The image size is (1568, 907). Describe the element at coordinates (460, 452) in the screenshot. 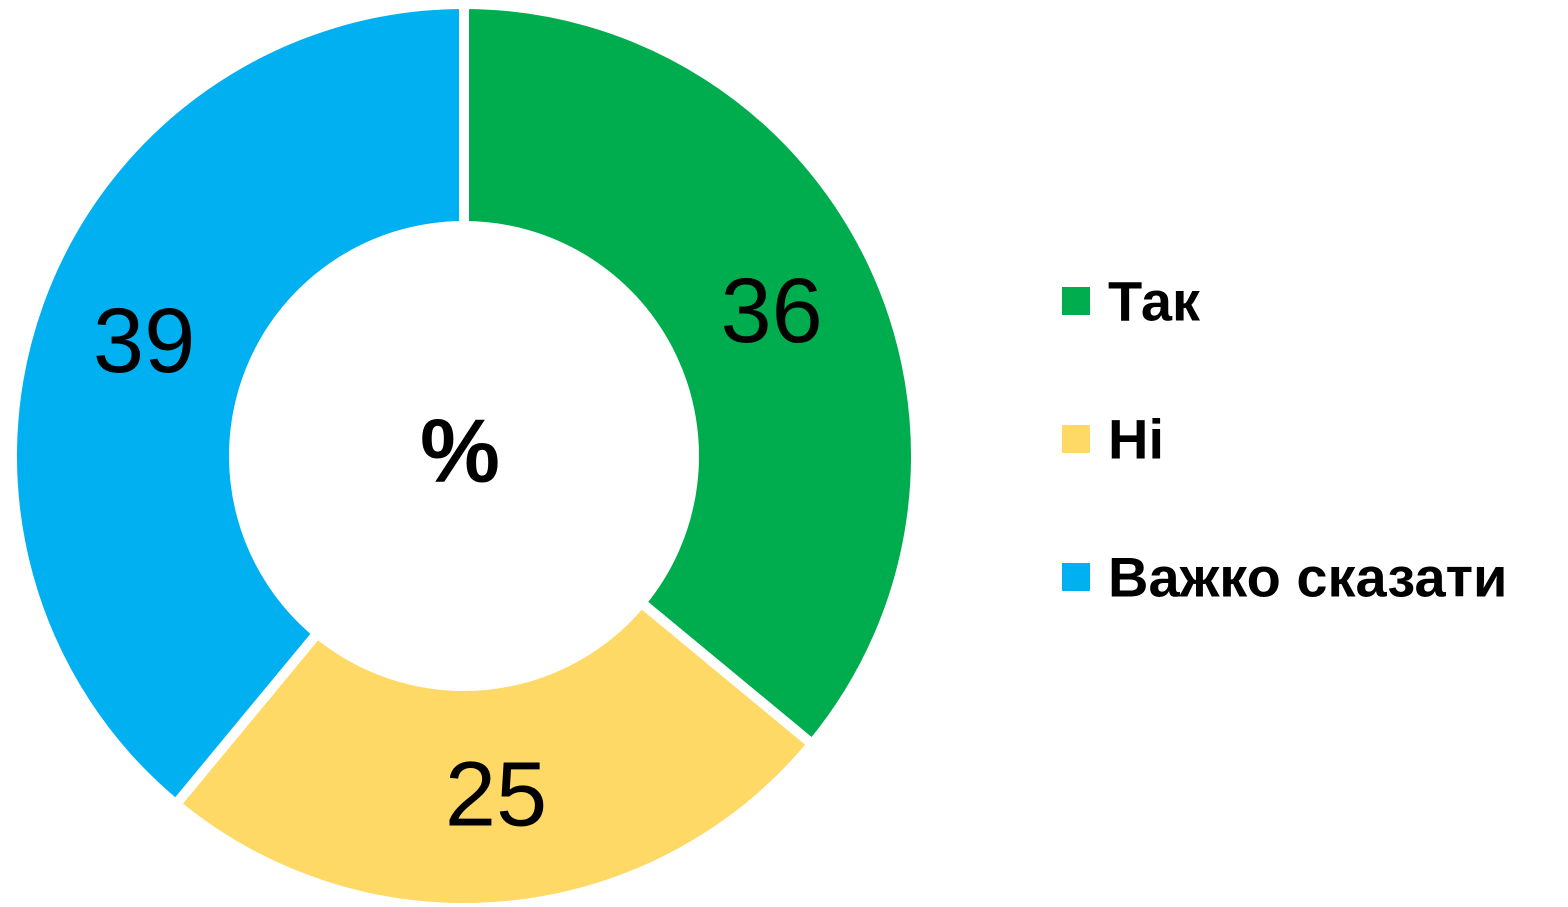

I see `center-label: %` at that location.